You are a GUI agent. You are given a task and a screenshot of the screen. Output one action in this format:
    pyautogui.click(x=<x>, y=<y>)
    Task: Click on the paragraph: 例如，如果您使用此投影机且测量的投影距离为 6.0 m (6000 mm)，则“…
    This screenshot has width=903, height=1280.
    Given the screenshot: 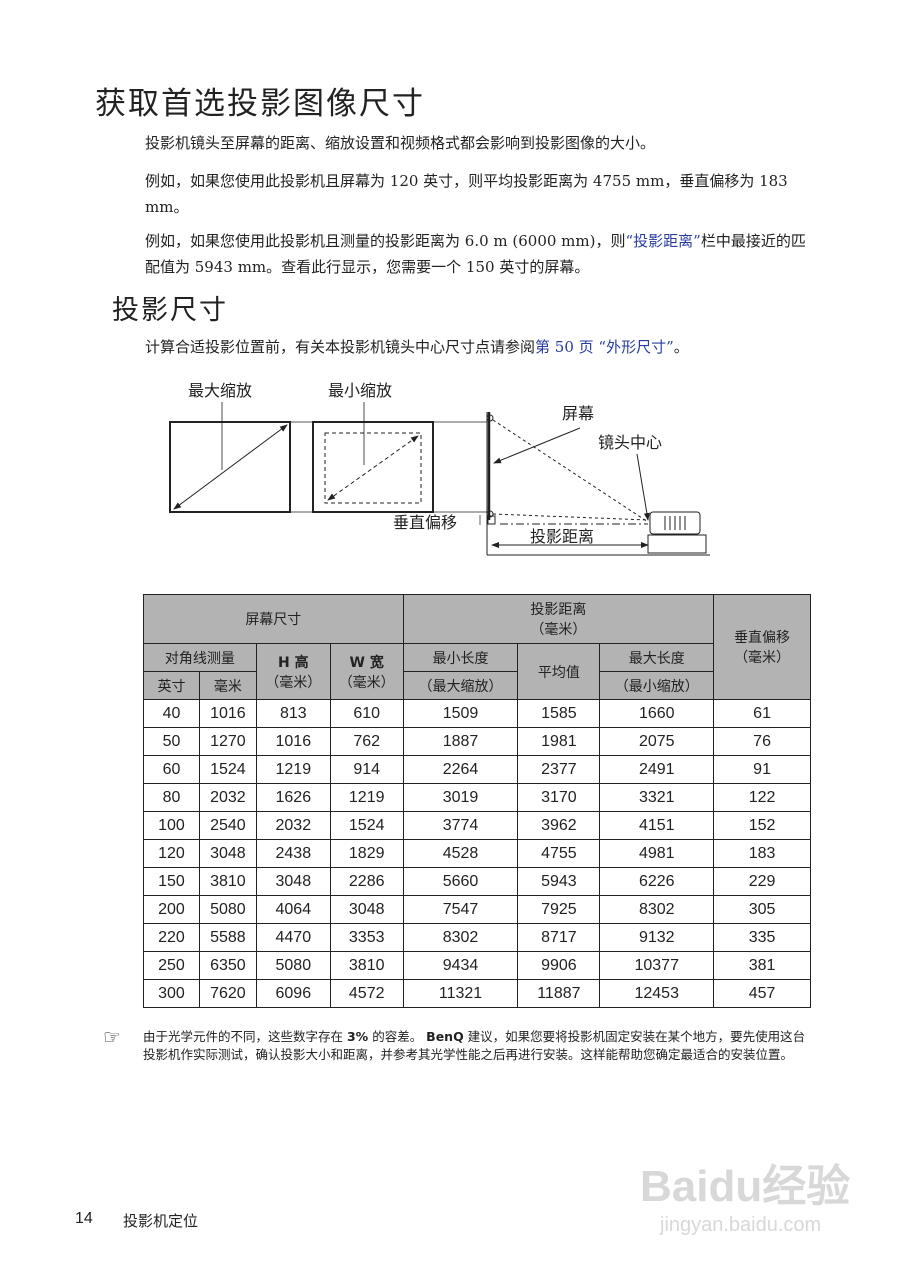 What is the action you would take?
    pyautogui.click(x=480, y=254)
    